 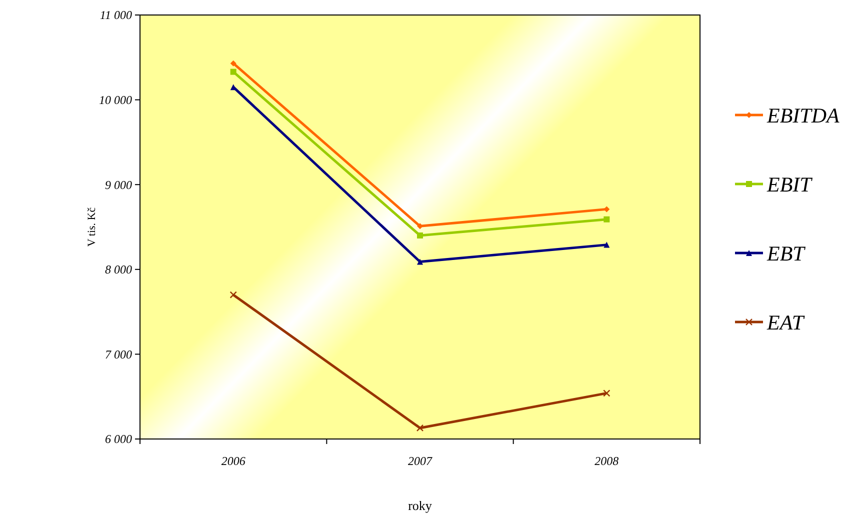 I want to click on x-axis-title: roky, so click(x=420, y=505).